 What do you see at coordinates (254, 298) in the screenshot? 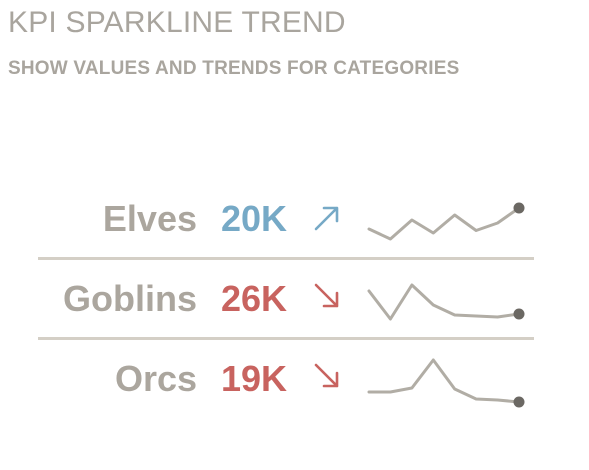
I see `kpi-value: 26K` at bounding box center [254, 298].